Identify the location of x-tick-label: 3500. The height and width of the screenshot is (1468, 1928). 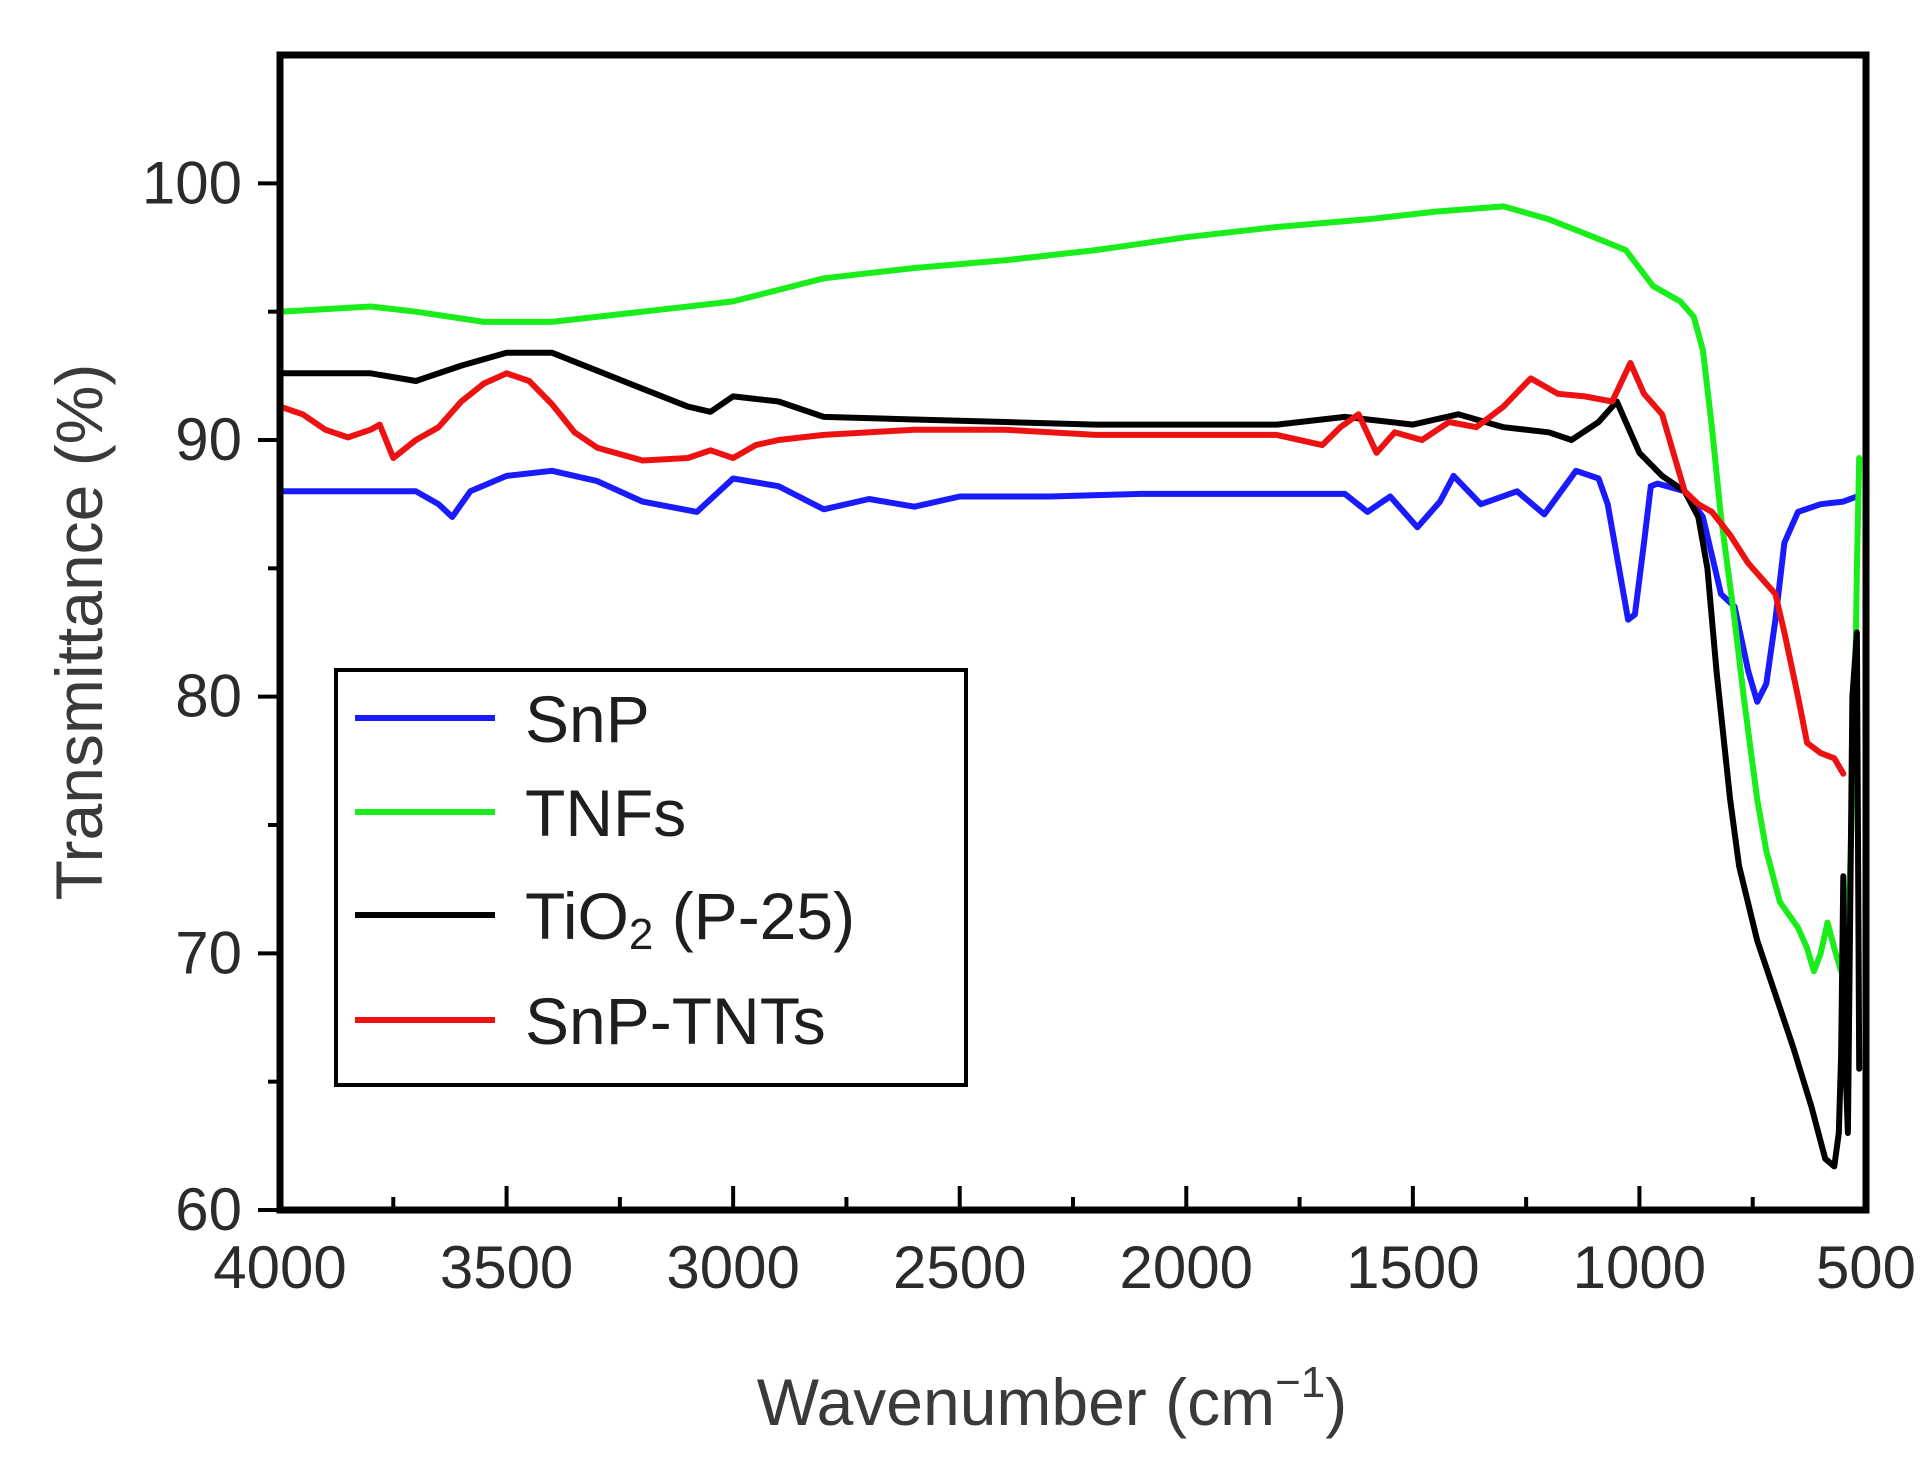
(506, 1267).